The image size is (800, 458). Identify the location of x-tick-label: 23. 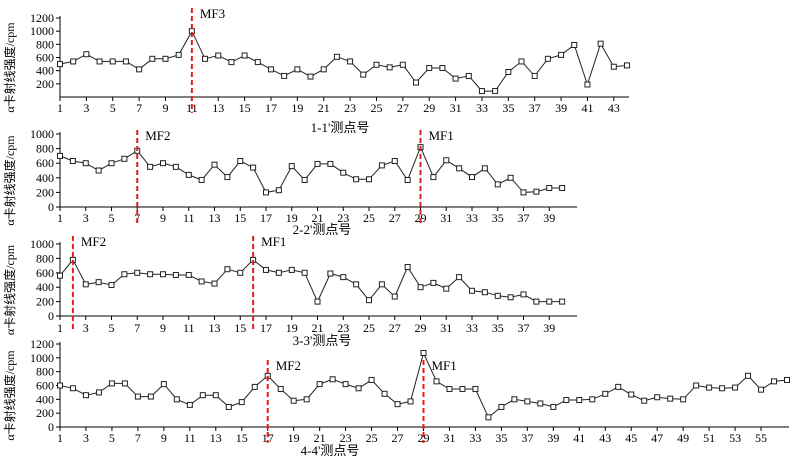
(350, 108).